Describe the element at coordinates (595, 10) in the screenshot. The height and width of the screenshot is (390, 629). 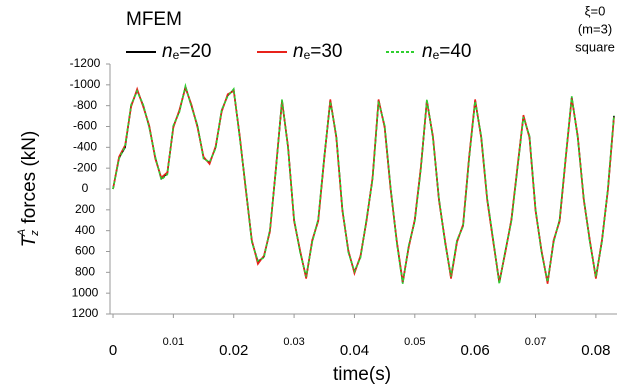
I see `annotation: ξ=0` at that location.